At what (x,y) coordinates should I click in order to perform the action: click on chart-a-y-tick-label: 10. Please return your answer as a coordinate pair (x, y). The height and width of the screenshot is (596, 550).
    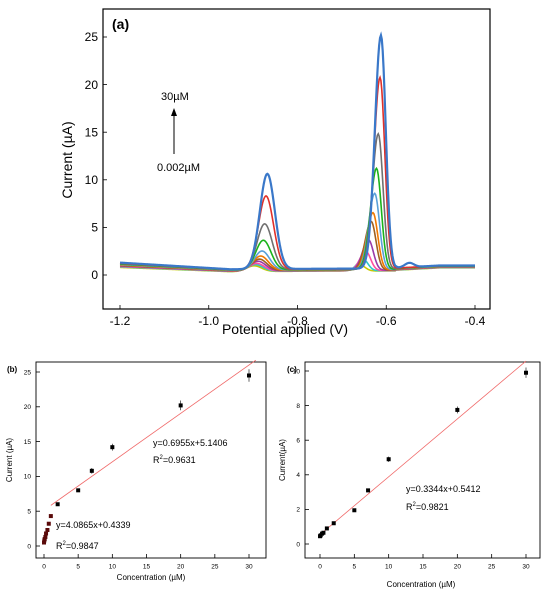
    Looking at the image, I should click on (92, 180).